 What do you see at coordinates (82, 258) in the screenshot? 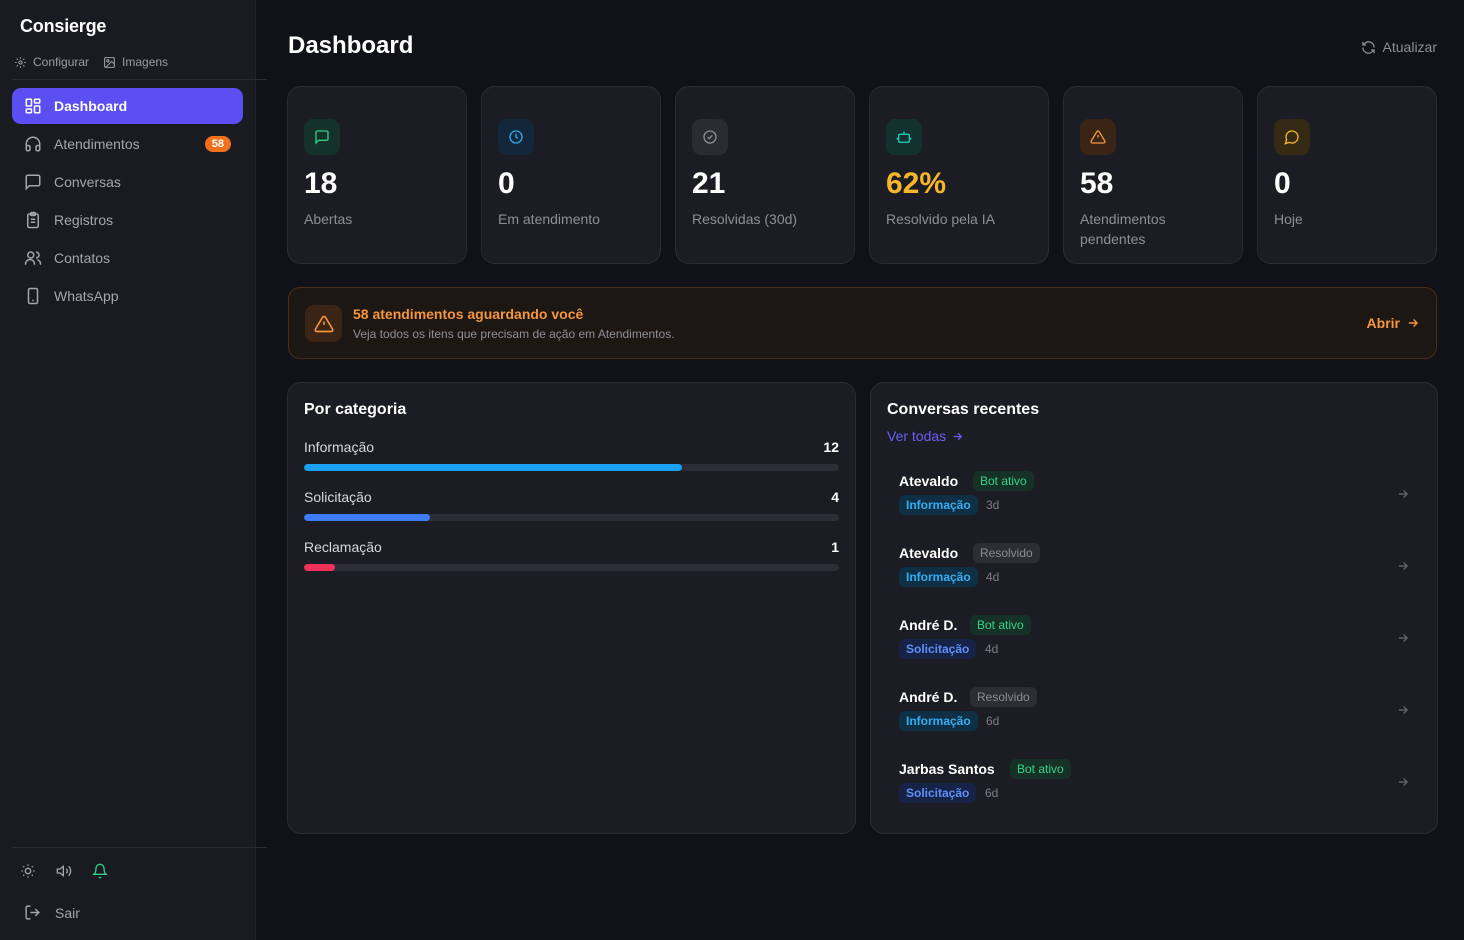
I see `sidebar-item-label: Contatos` at bounding box center [82, 258].